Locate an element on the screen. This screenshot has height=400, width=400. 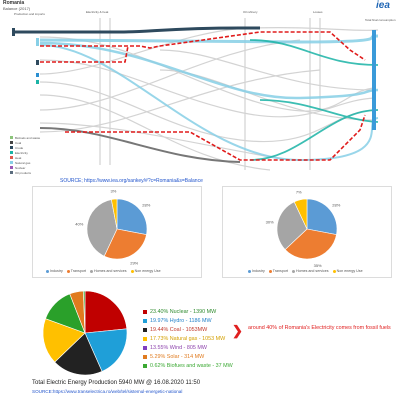
pie-data-label: 40% is located at coordinates (79, 224).